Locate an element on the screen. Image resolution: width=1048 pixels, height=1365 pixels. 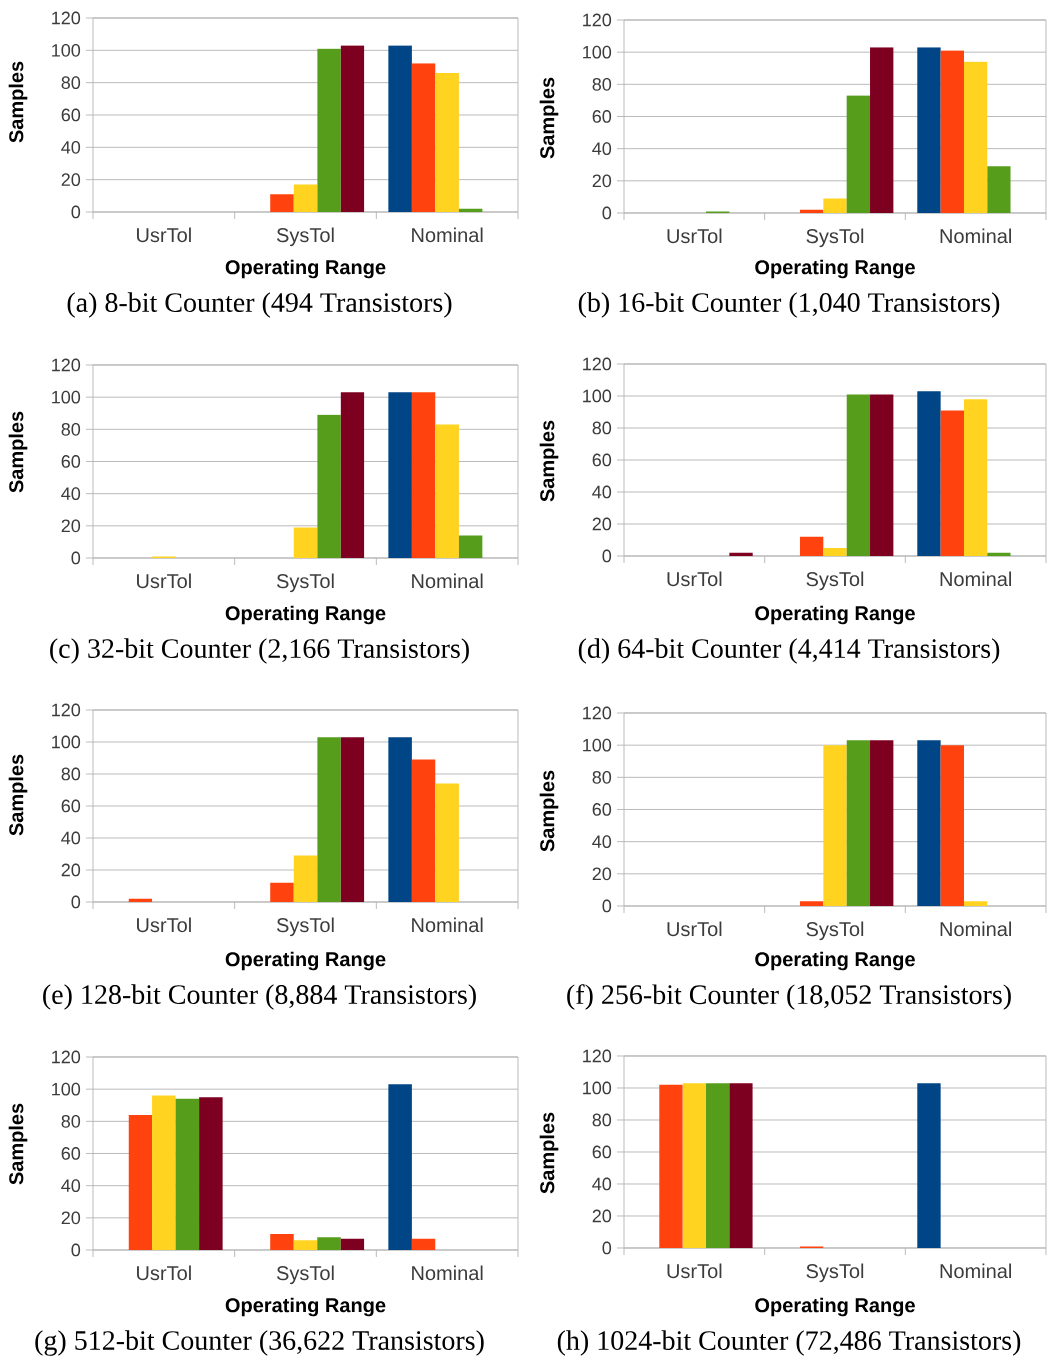
text: (f) 256-bit Counter (18,052 Transistors) is located at coordinates (789, 997).